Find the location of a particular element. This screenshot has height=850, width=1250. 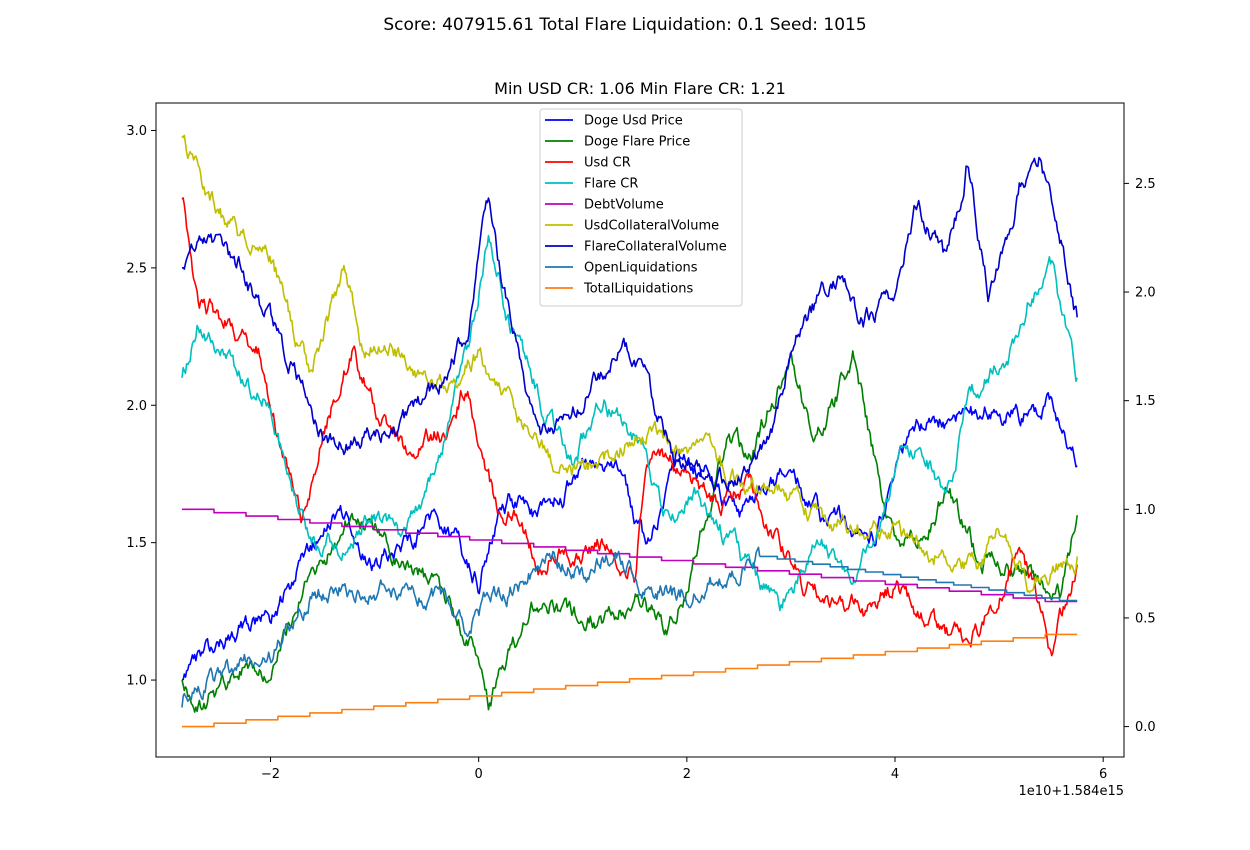

left-y-tick-label: 1.5 is located at coordinates (136, 543).